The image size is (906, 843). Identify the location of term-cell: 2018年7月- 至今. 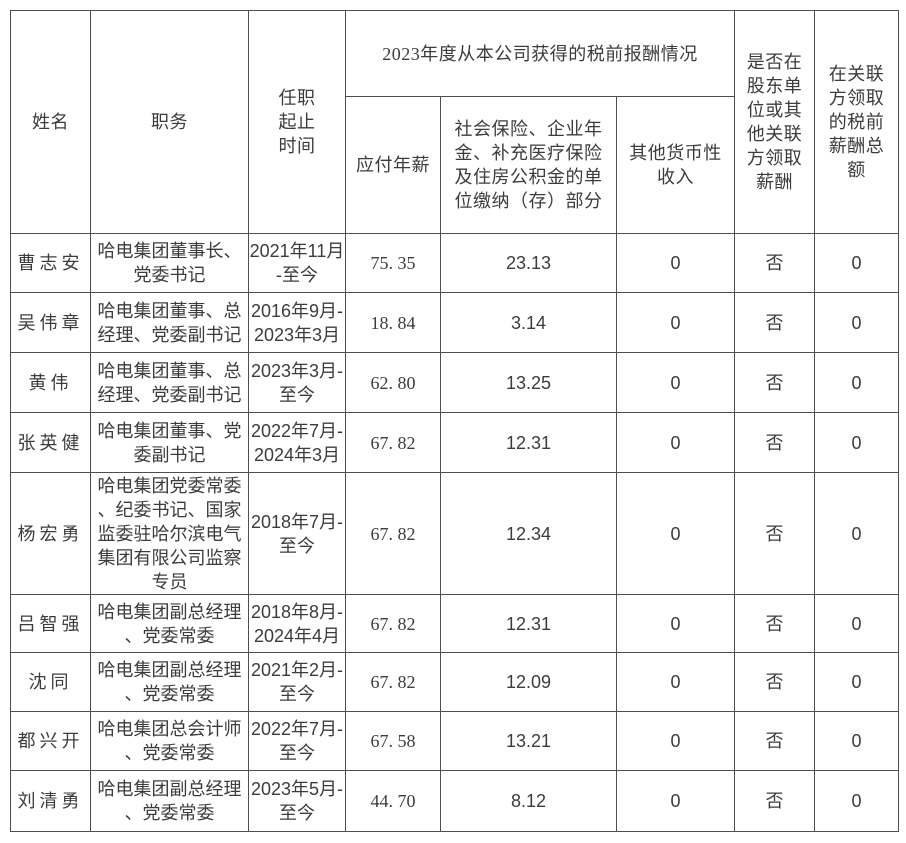
(297, 533).